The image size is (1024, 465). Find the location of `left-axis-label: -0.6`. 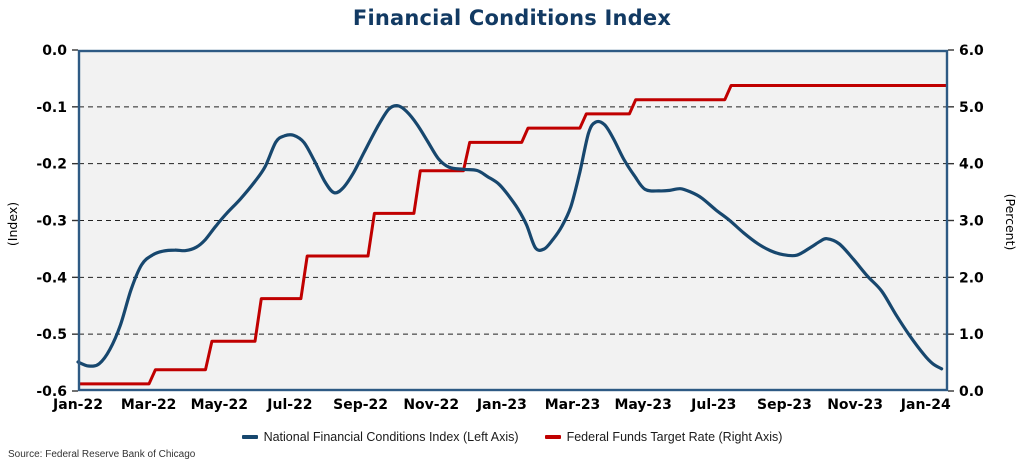

left-axis-label: -0.6 is located at coordinates (51, 392).